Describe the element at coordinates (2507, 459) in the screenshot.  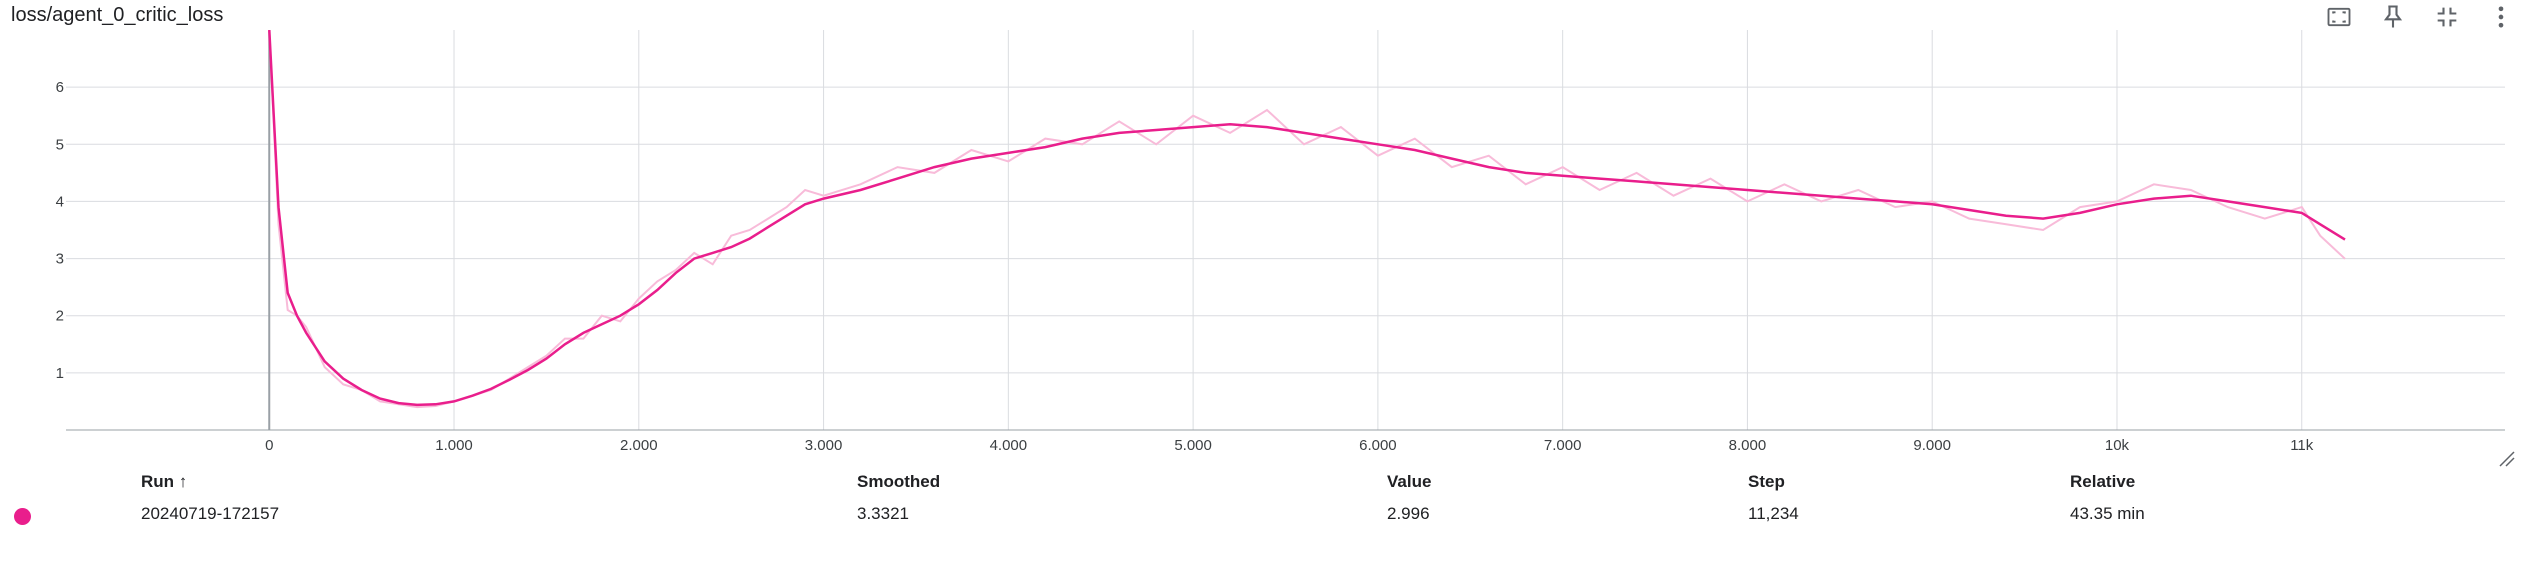
I see `resize-handle-icon` at that location.